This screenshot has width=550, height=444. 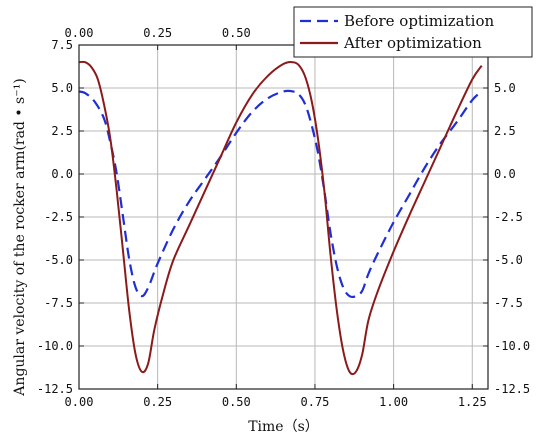 What do you see at coordinates (508, 260) in the screenshot?
I see `right-y-tick-label: -5.0` at bounding box center [508, 260].